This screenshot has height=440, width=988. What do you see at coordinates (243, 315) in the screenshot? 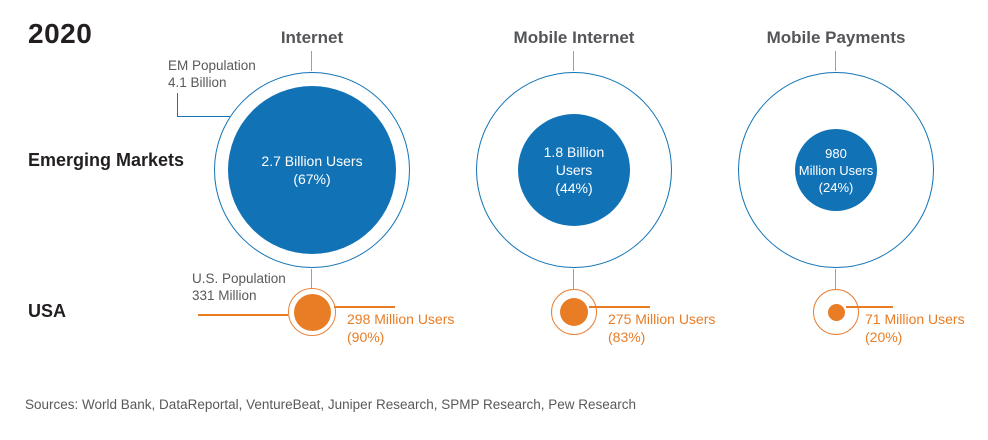
I see `us-population-pointer-line` at bounding box center [243, 315].